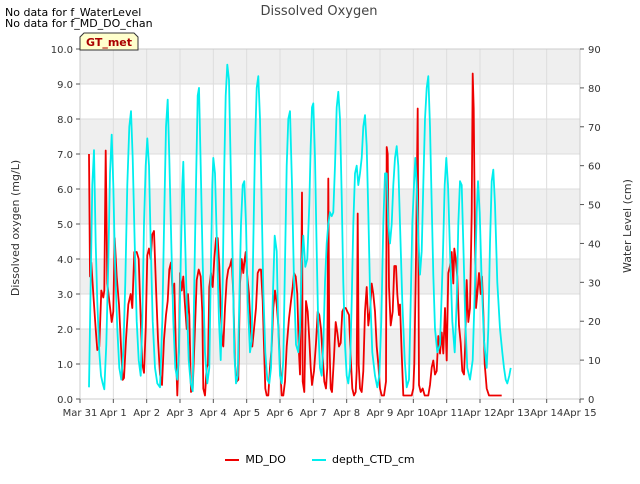 The height and width of the screenshot is (484, 640). I want to click on y2-tick-label: 50, so click(594, 206).